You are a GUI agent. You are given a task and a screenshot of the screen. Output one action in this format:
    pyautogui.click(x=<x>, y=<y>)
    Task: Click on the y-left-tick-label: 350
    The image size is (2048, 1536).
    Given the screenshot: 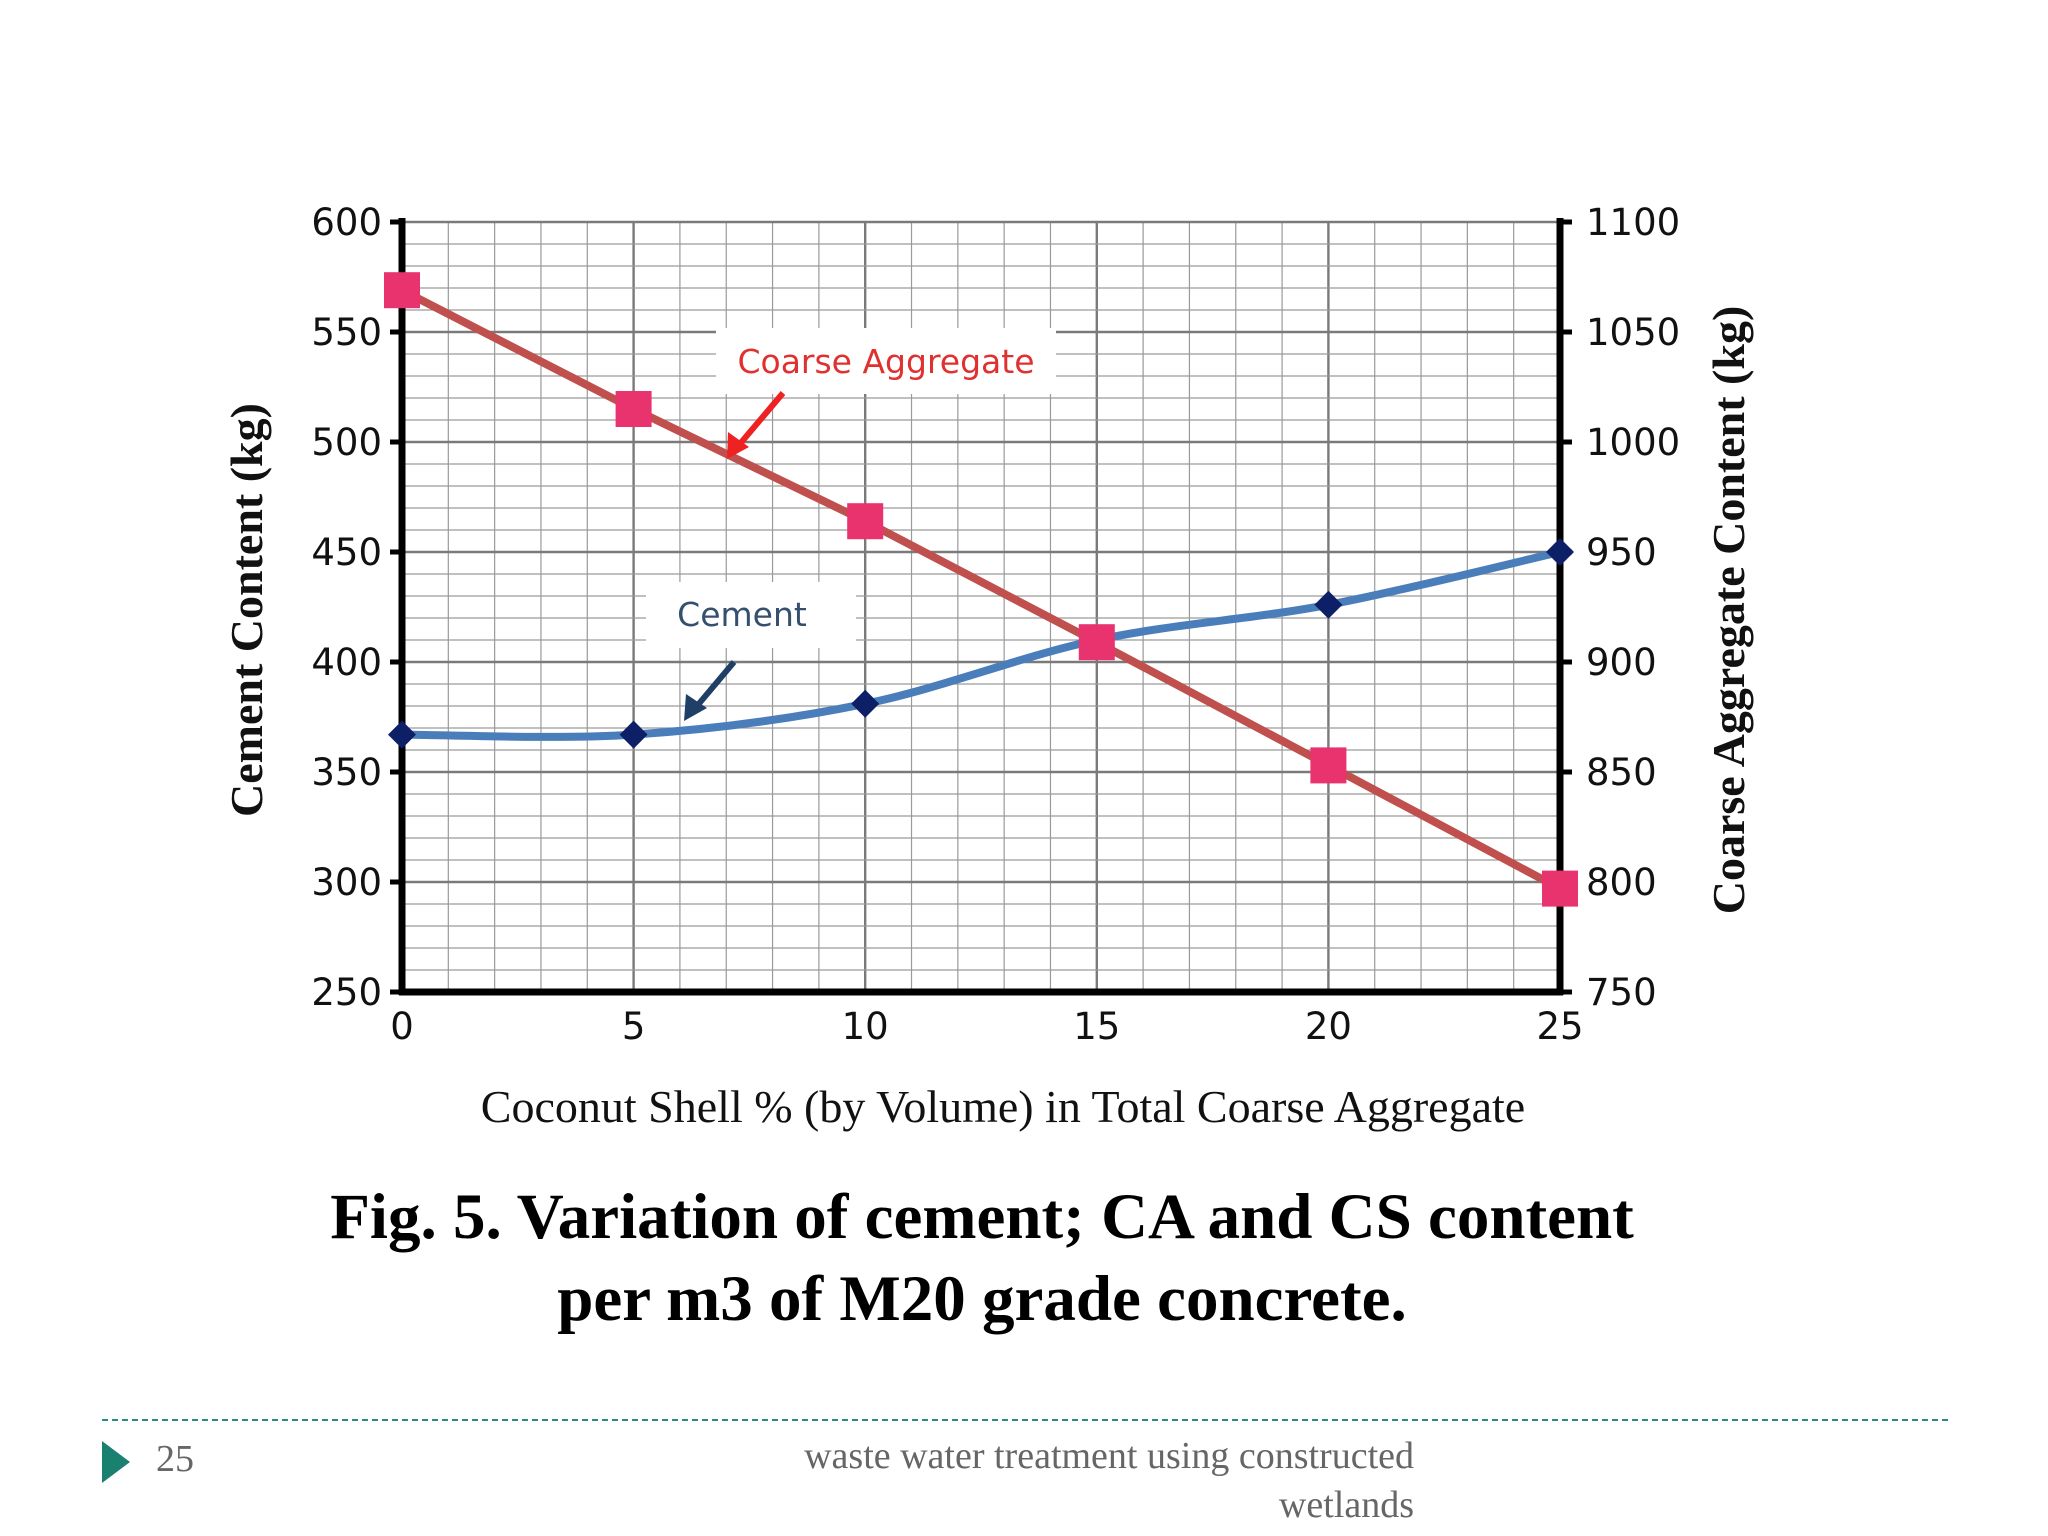 What is the action you would take?
    pyautogui.click(x=346, y=772)
    